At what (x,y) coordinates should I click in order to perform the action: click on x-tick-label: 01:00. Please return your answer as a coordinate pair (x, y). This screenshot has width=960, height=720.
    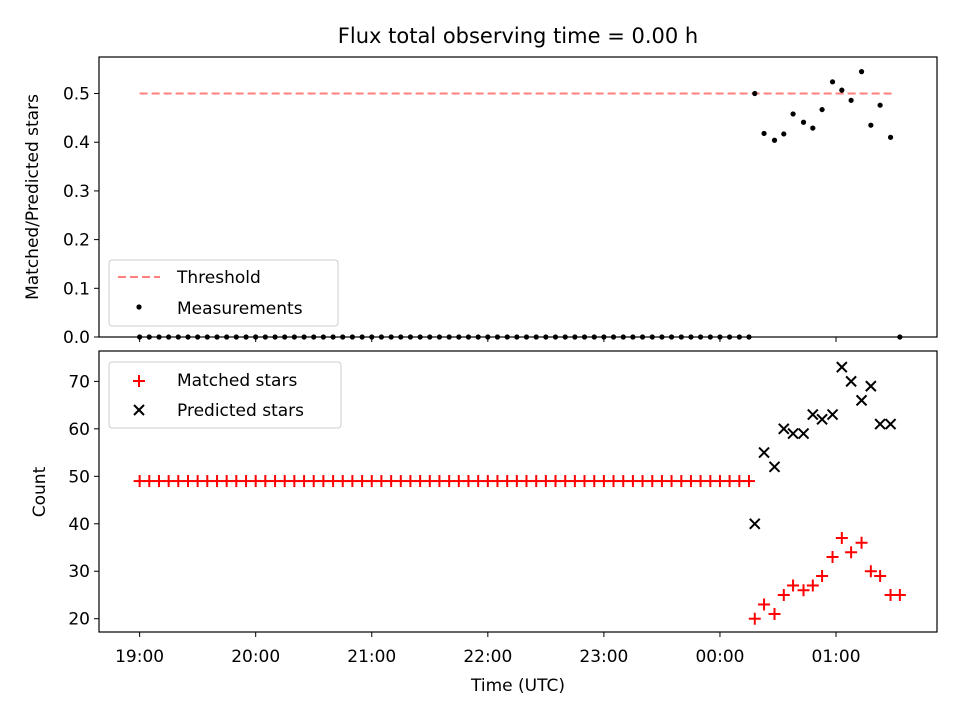
    Looking at the image, I should click on (836, 657).